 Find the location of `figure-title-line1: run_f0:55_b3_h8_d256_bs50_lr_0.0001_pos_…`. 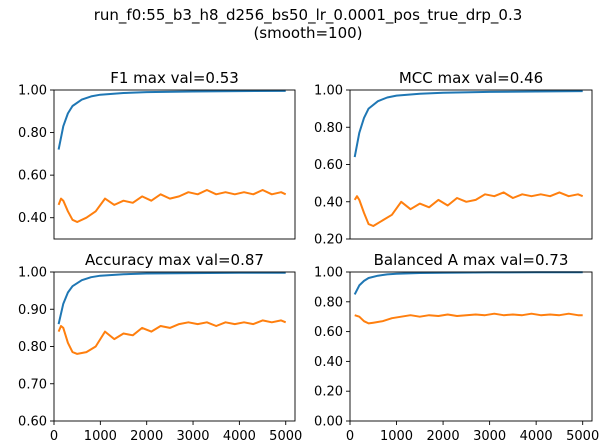

figure-title-line1: run_f0:55_b3_h8_d256_bs50_lr_0.0001_pos_… is located at coordinates (308, 15).